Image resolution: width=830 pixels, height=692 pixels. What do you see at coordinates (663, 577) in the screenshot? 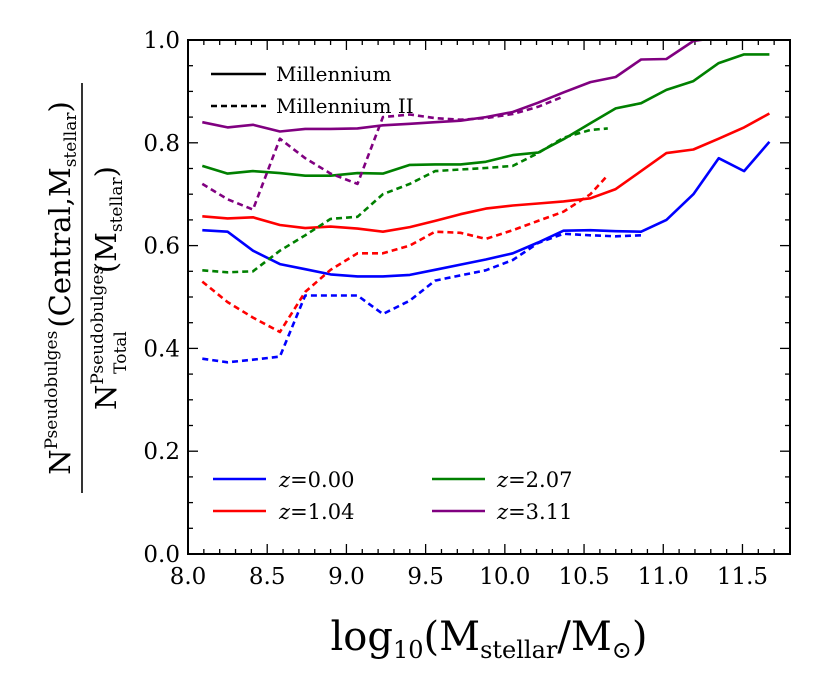
I see `x-tick-label: 11.0` at bounding box center [663, 577].